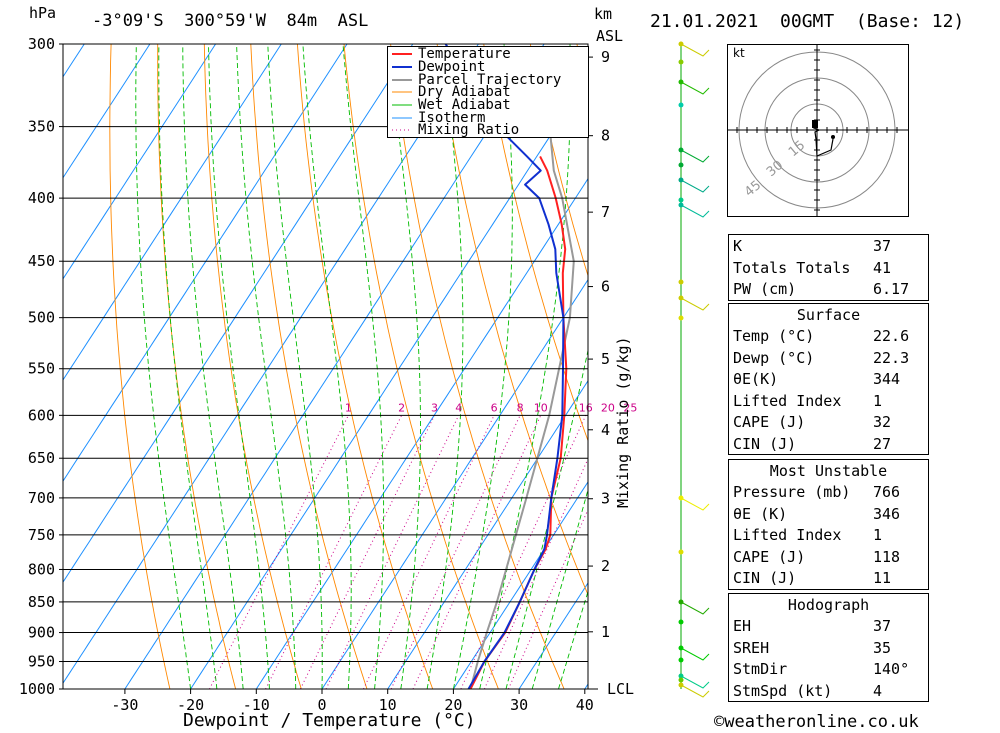 The width and height of the screenshot is (1000, 733). I want to click on temperature-tick-label: 20, so click(453, 705).